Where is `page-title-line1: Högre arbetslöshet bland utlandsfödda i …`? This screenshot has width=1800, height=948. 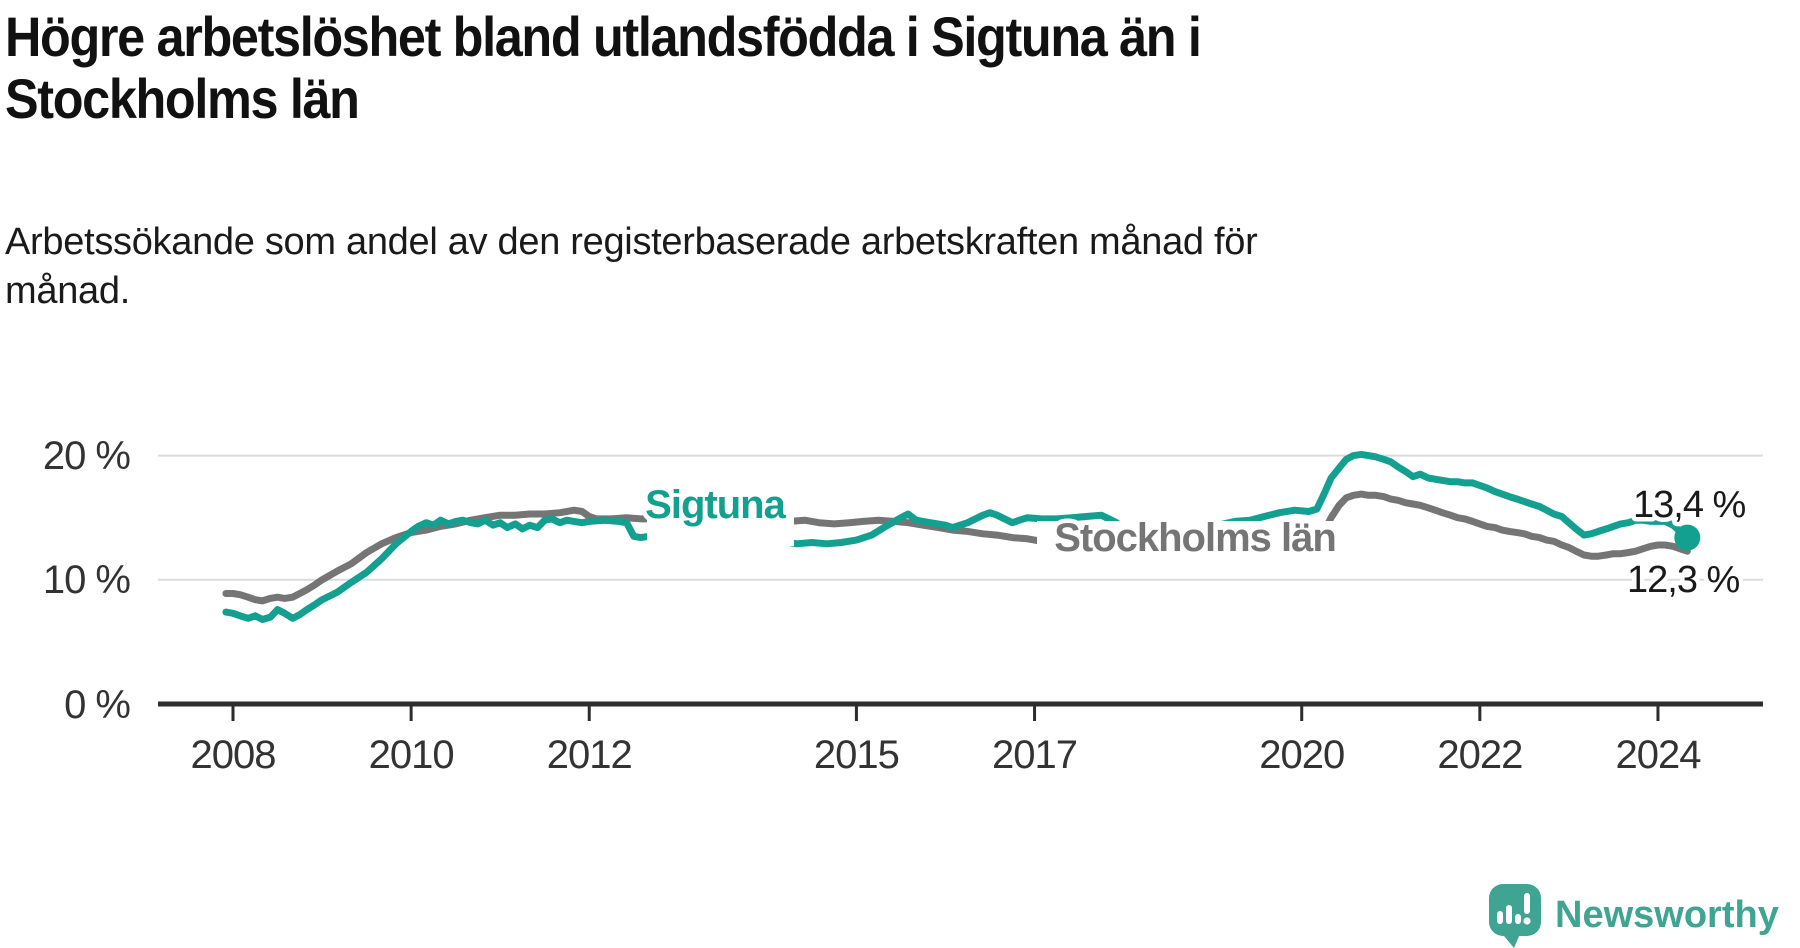
page-title-line1: Högre arbetslöshet bland utlandsfödda i … is located at coordinates (603, 36).